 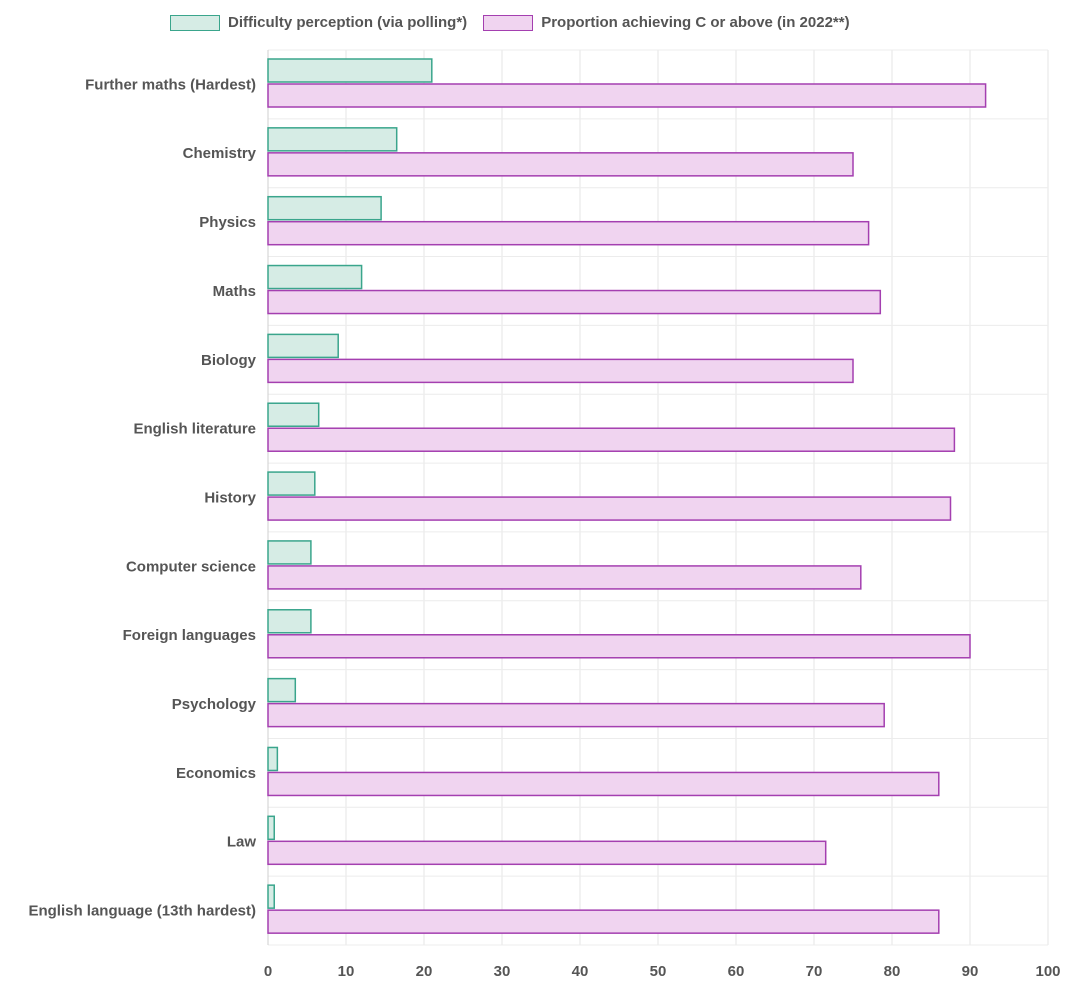 I want to click on category-label: Computer science, so click(x=191, y=566).